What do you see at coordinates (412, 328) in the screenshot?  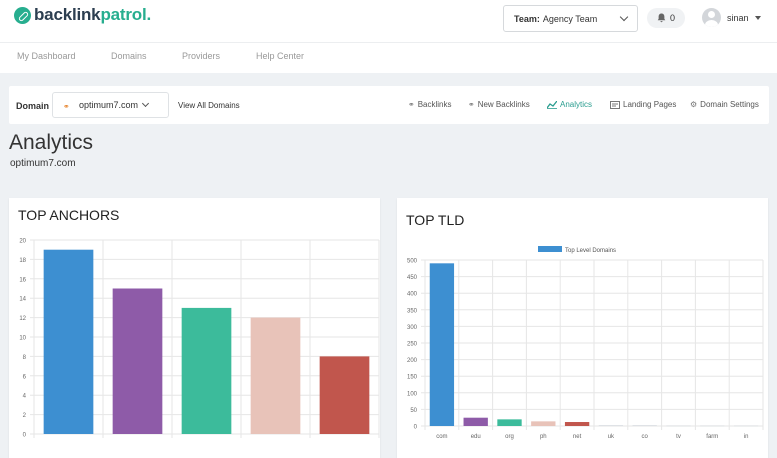 I see `y-tick-label: 300` at bounding box center [412, 328].